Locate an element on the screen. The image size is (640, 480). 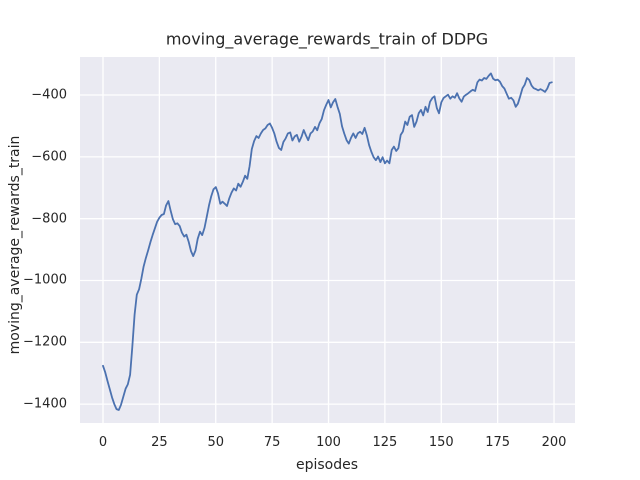
x-tick-label: 200 is located at coordinates (554, 442).